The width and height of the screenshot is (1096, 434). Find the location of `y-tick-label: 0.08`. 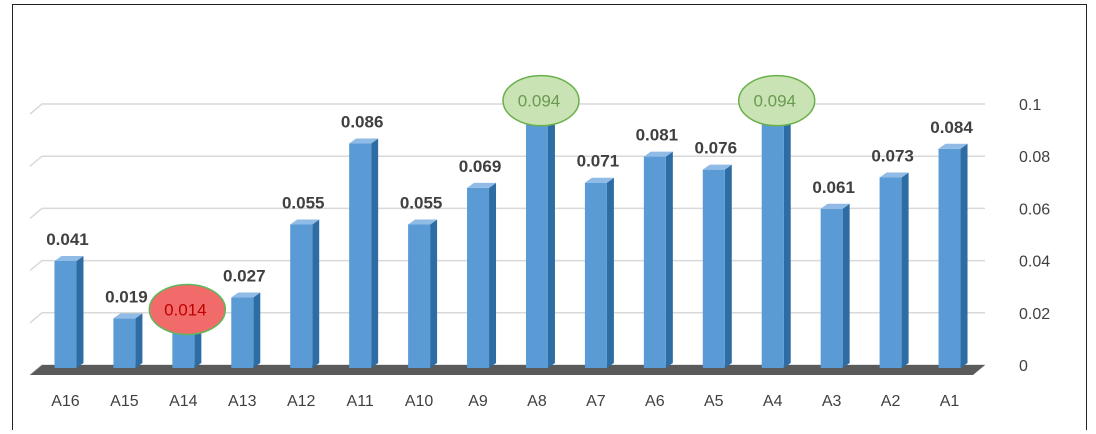

y-tick-label: 0.08 is located at coordinates (1034, 157).